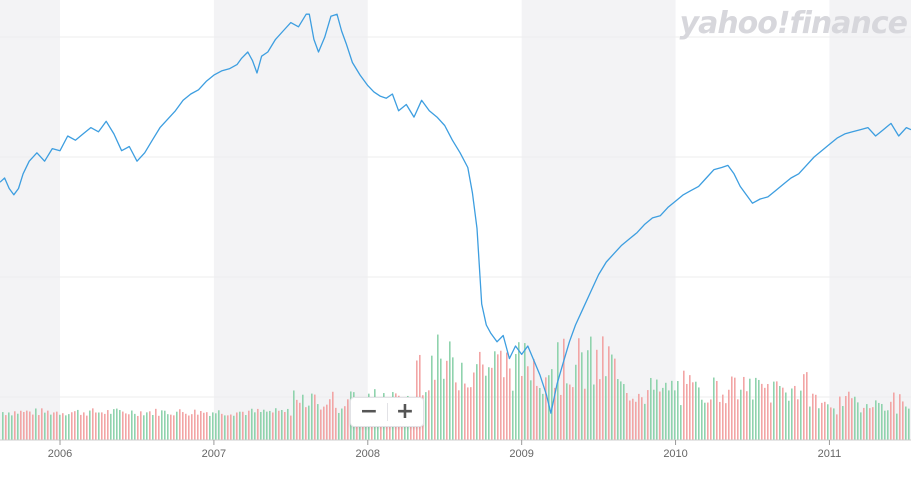 The width and height of the screenshot is (911, 480). I want to click on x-tick-label: 2010, so click(675, 454).